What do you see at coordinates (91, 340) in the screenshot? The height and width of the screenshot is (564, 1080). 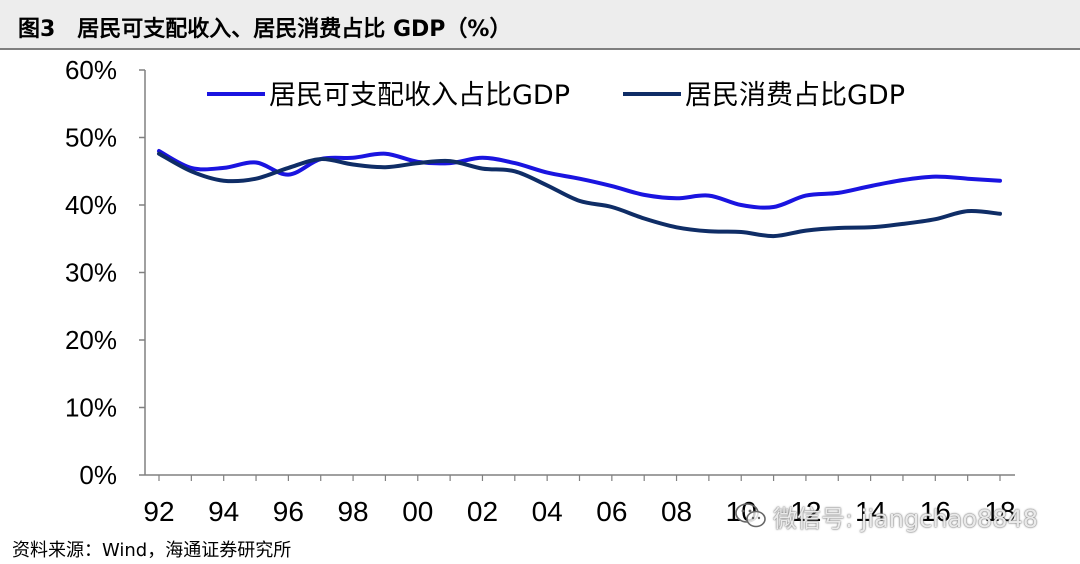 I see `y-tick-label: 20%` at bounding box center [91, 340].